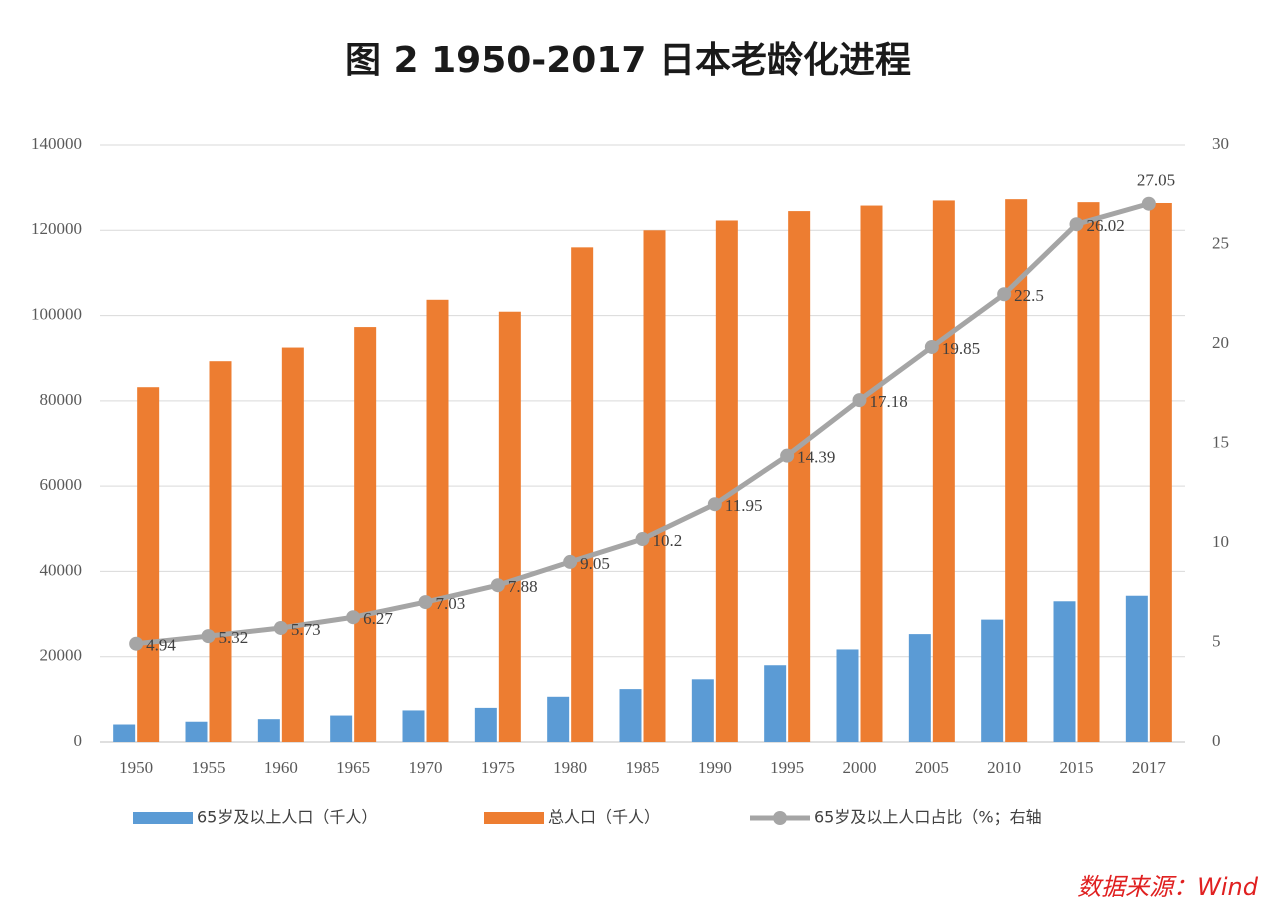 The width and height of the screenshot is (1280, 918). What do you see at coordinates (1220, 143) in the screenshot?
I see `y2-tick-label: 30` at bounding box center [1220, 143].